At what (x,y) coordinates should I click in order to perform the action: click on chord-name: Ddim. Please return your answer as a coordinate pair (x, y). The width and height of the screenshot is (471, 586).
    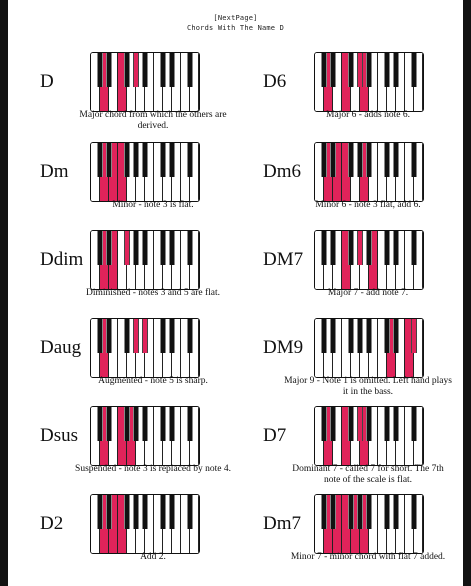
    Looking at the image, I should click on (62, 259).